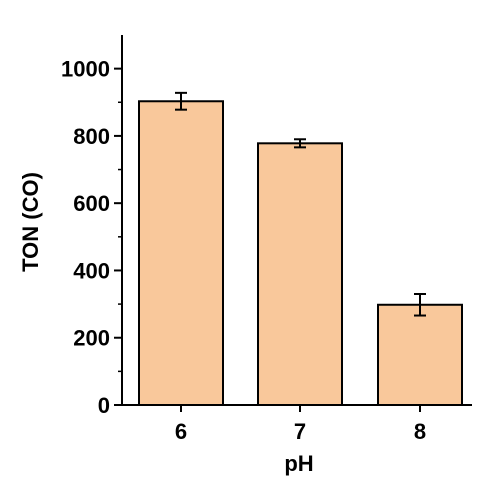 This screenshot has width=478, height=483. What do you see at coordinates (300, 431) in the screenshot?
I see `x-tick-label: 7` at bounding box center [300, 431].